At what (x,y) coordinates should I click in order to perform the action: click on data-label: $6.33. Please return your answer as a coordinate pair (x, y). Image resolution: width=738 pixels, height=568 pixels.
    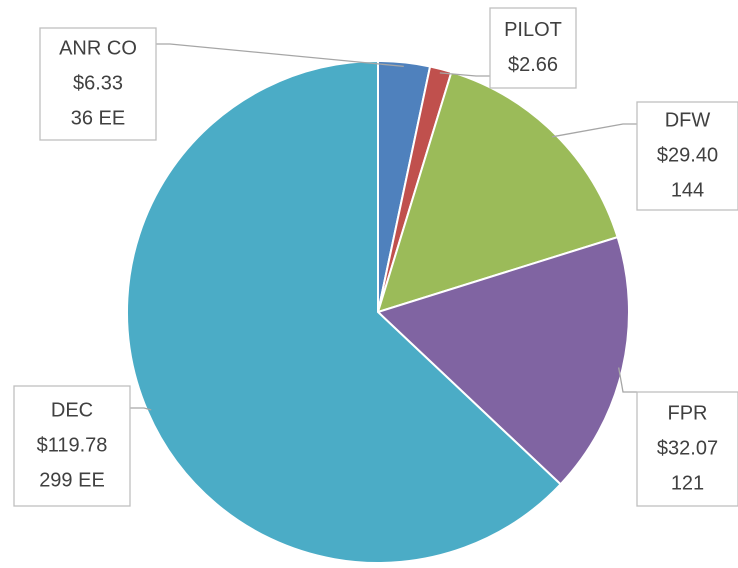
    Looking at the image, I should click on (98, 83).